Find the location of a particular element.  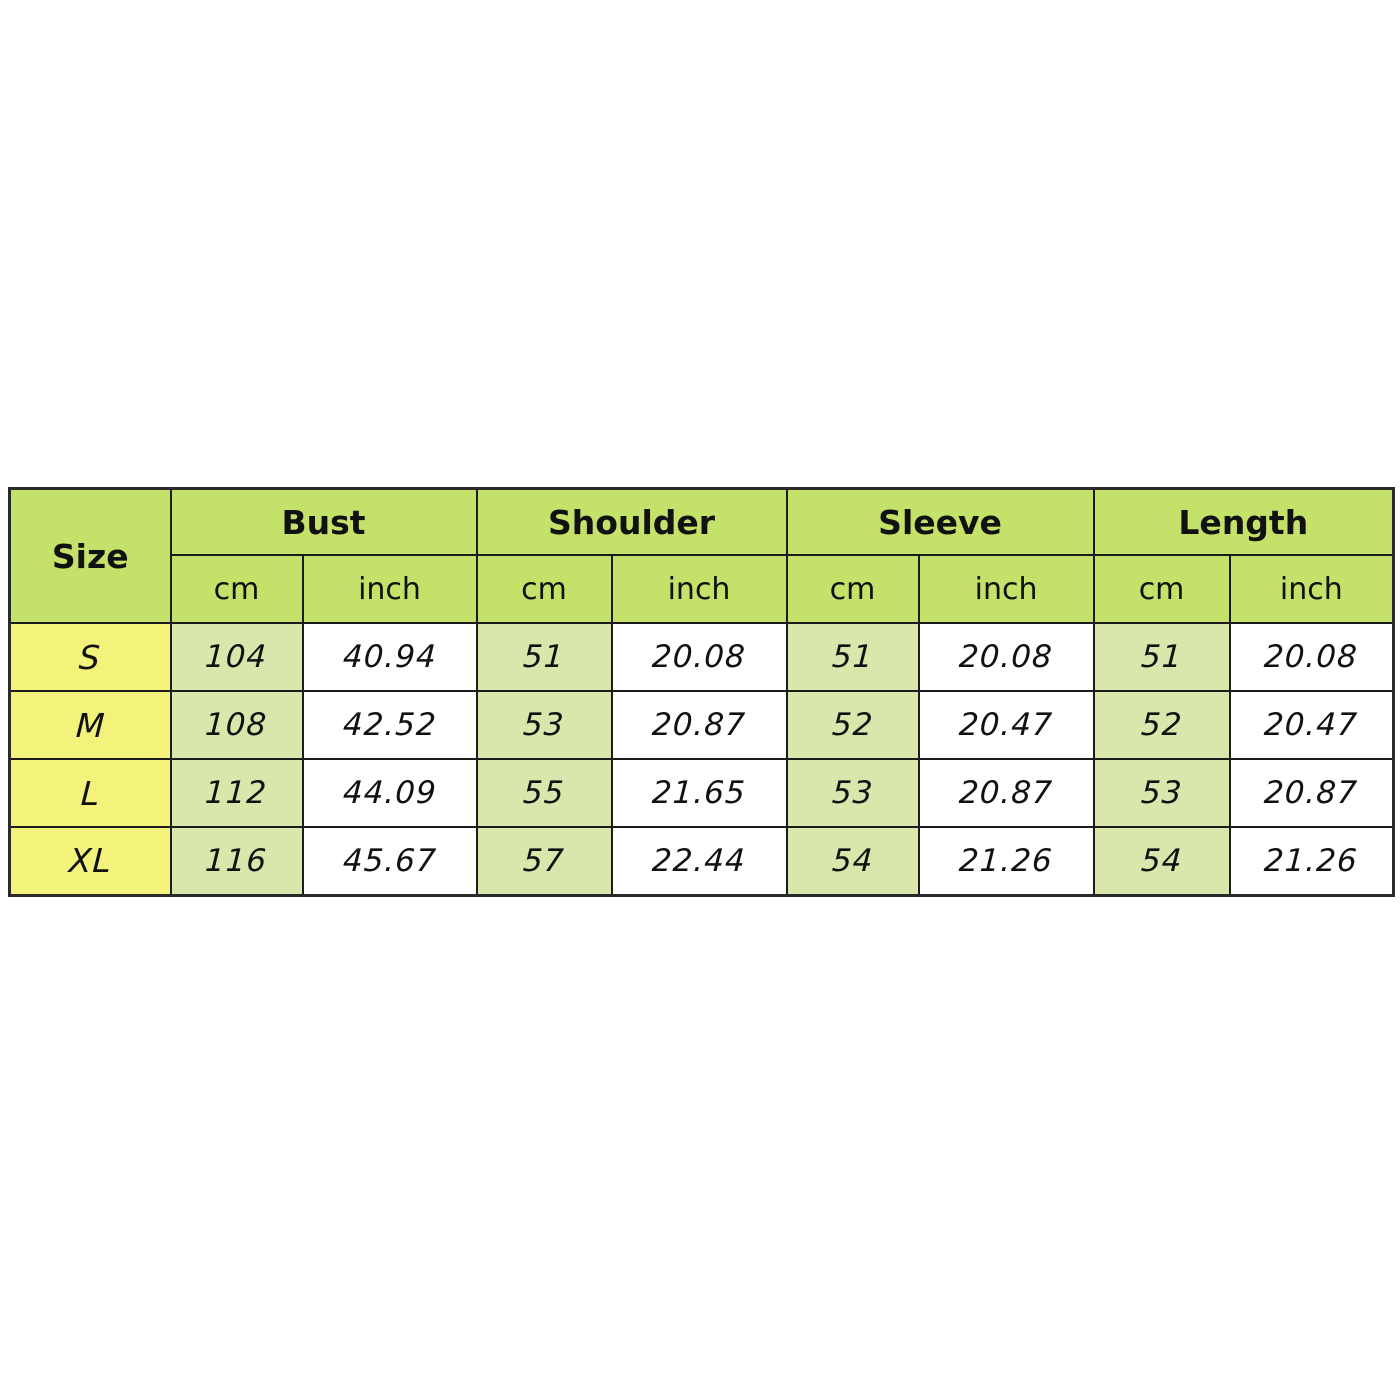

table-row-l: L 112 44.09 55 21.65 53 20.87 53 20.87 is located at coordinates (701, 793).